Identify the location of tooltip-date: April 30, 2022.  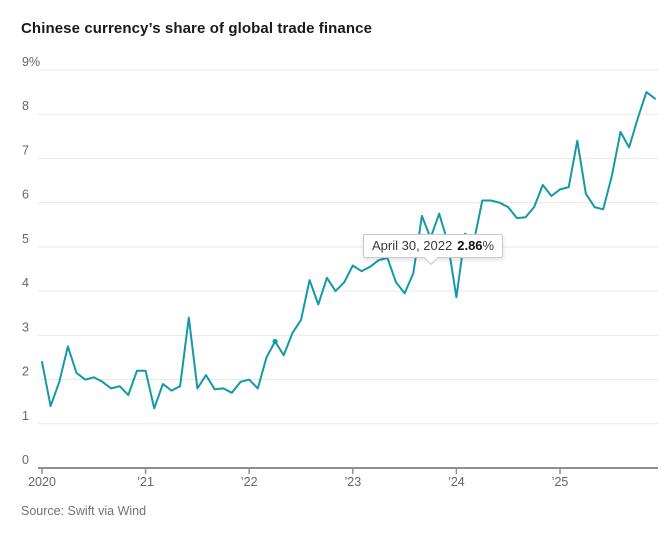
(412, 245).